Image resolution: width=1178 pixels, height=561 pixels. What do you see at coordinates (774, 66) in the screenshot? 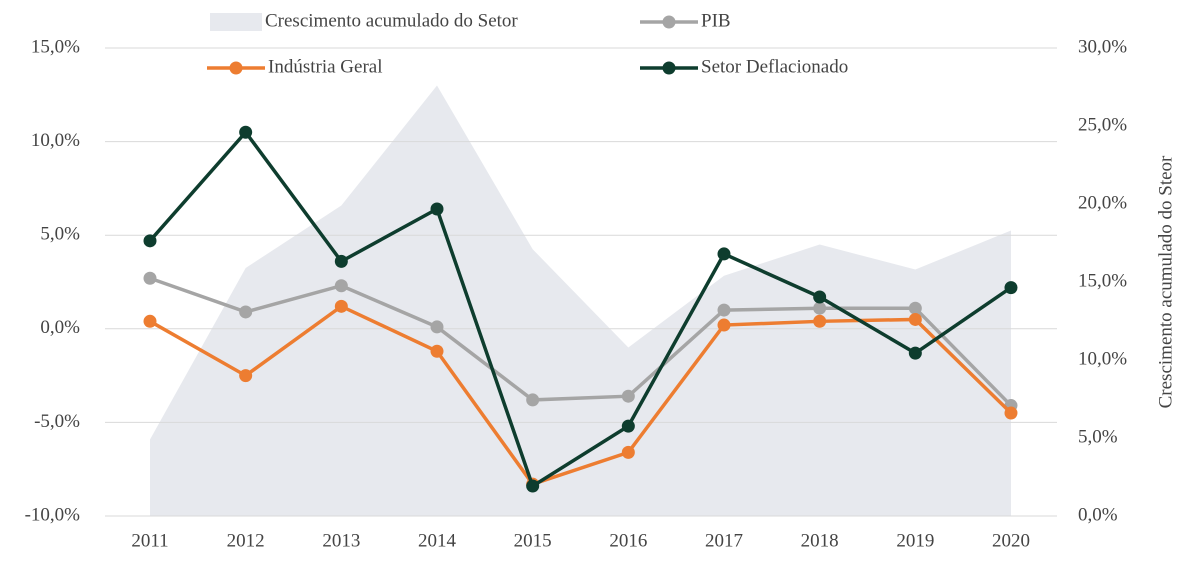
I see `legend-label: Setor Deflacionado` at bounding box center [774, 66].